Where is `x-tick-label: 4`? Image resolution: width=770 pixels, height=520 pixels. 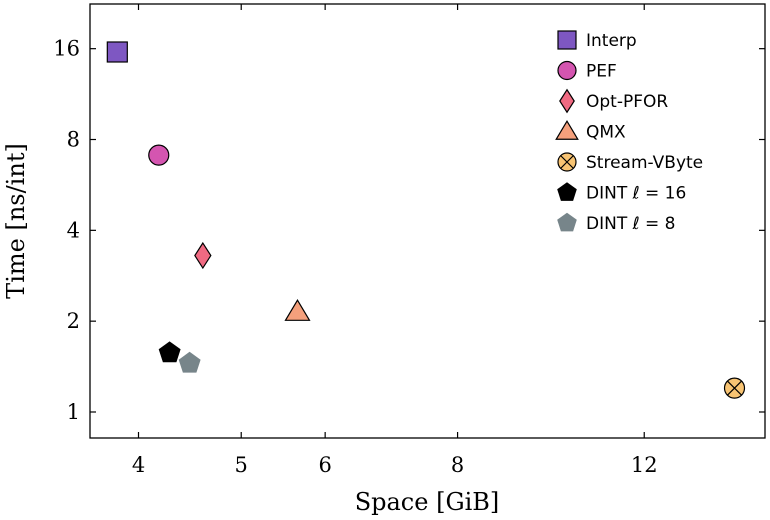 x-tick-label: 4 is located at coordinates (138, 465).